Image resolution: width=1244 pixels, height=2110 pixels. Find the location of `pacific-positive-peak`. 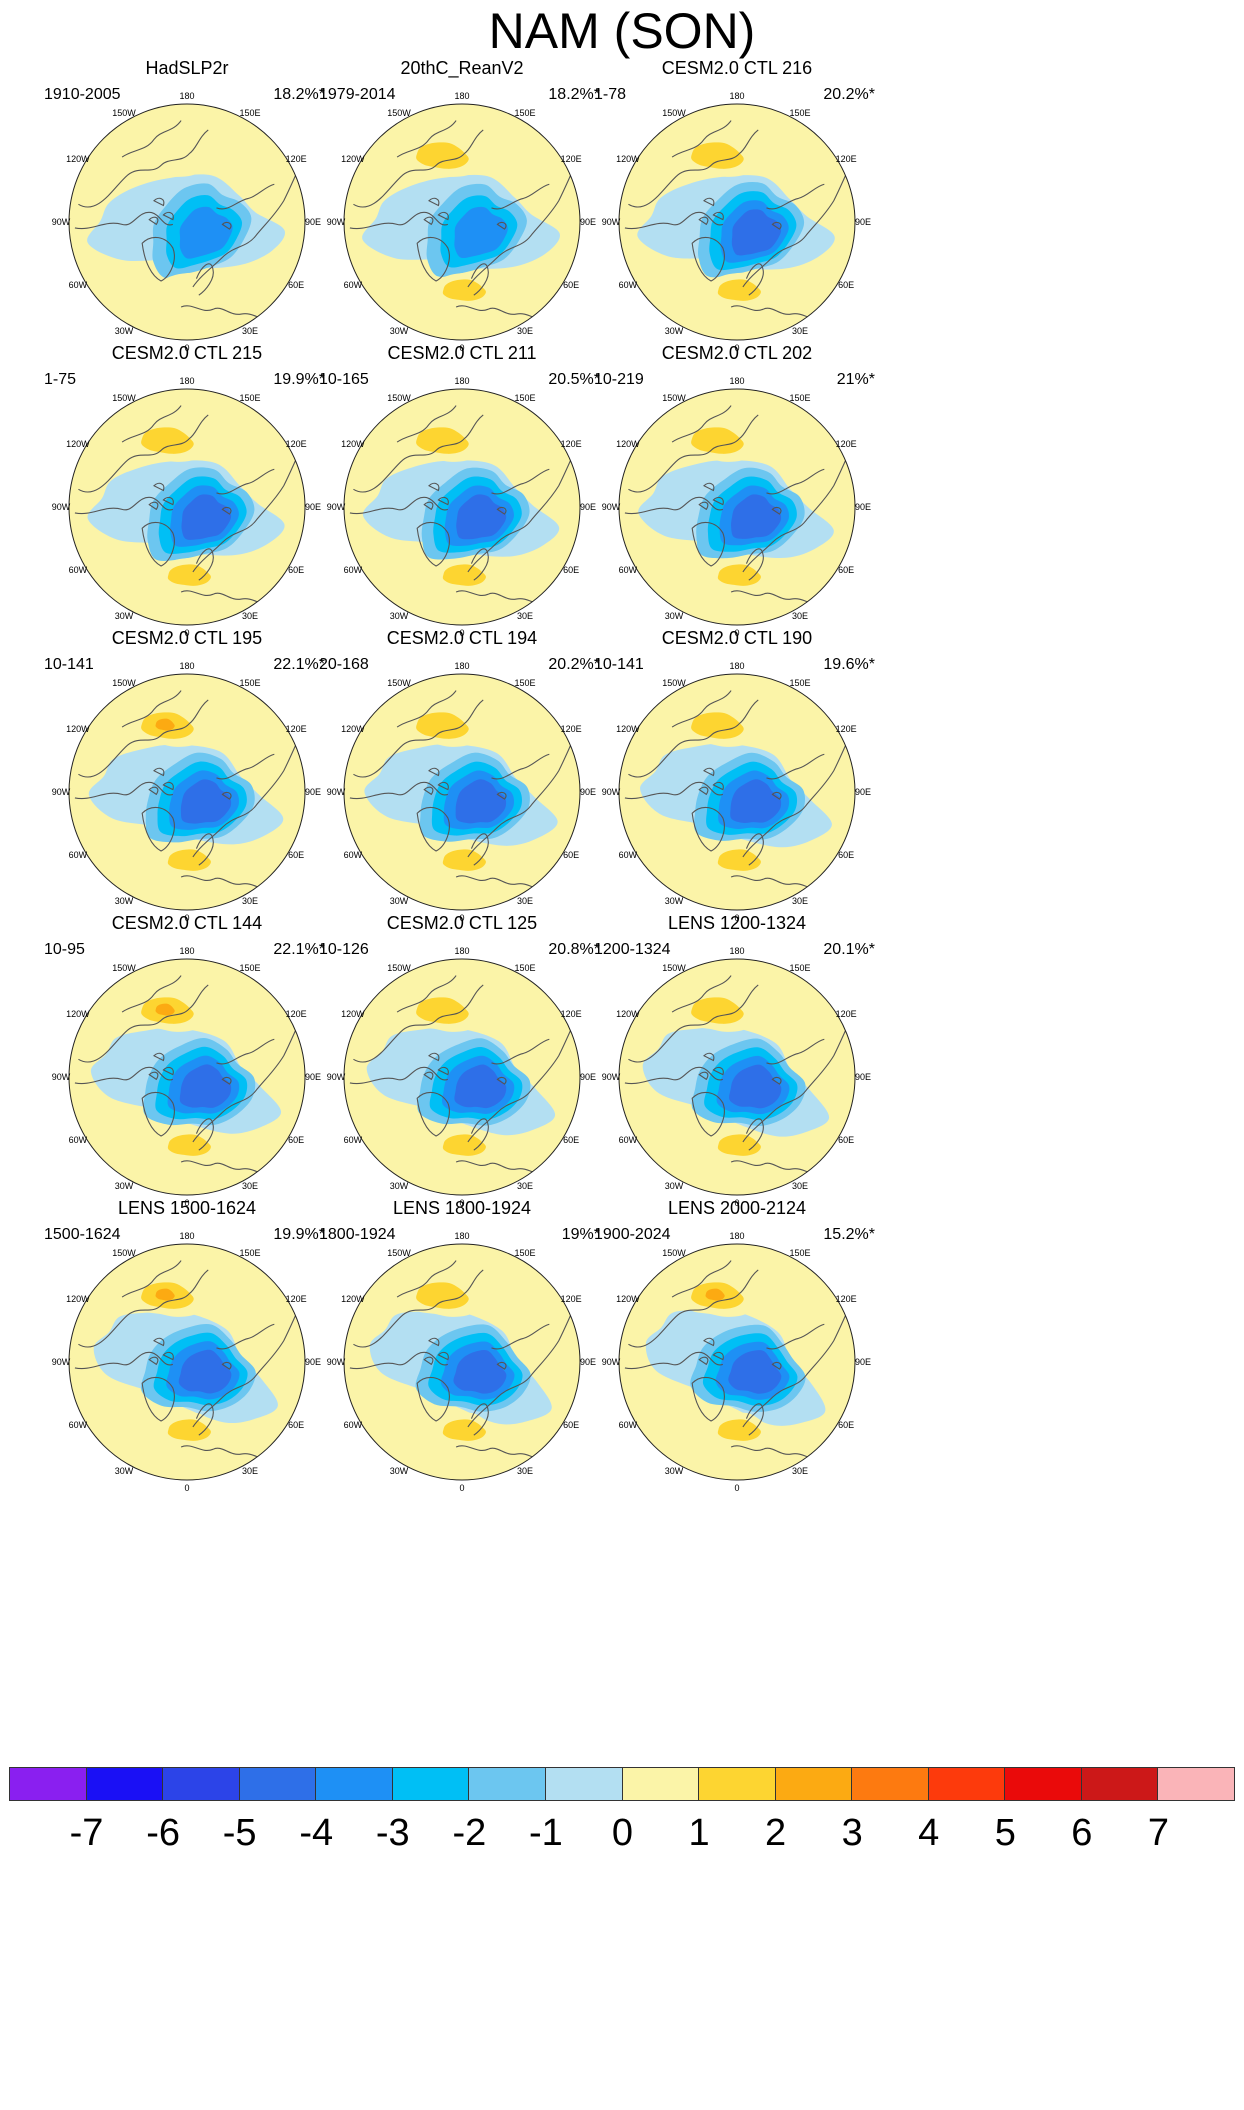

pacific-positive-peak is located at coordinates (165, 724).